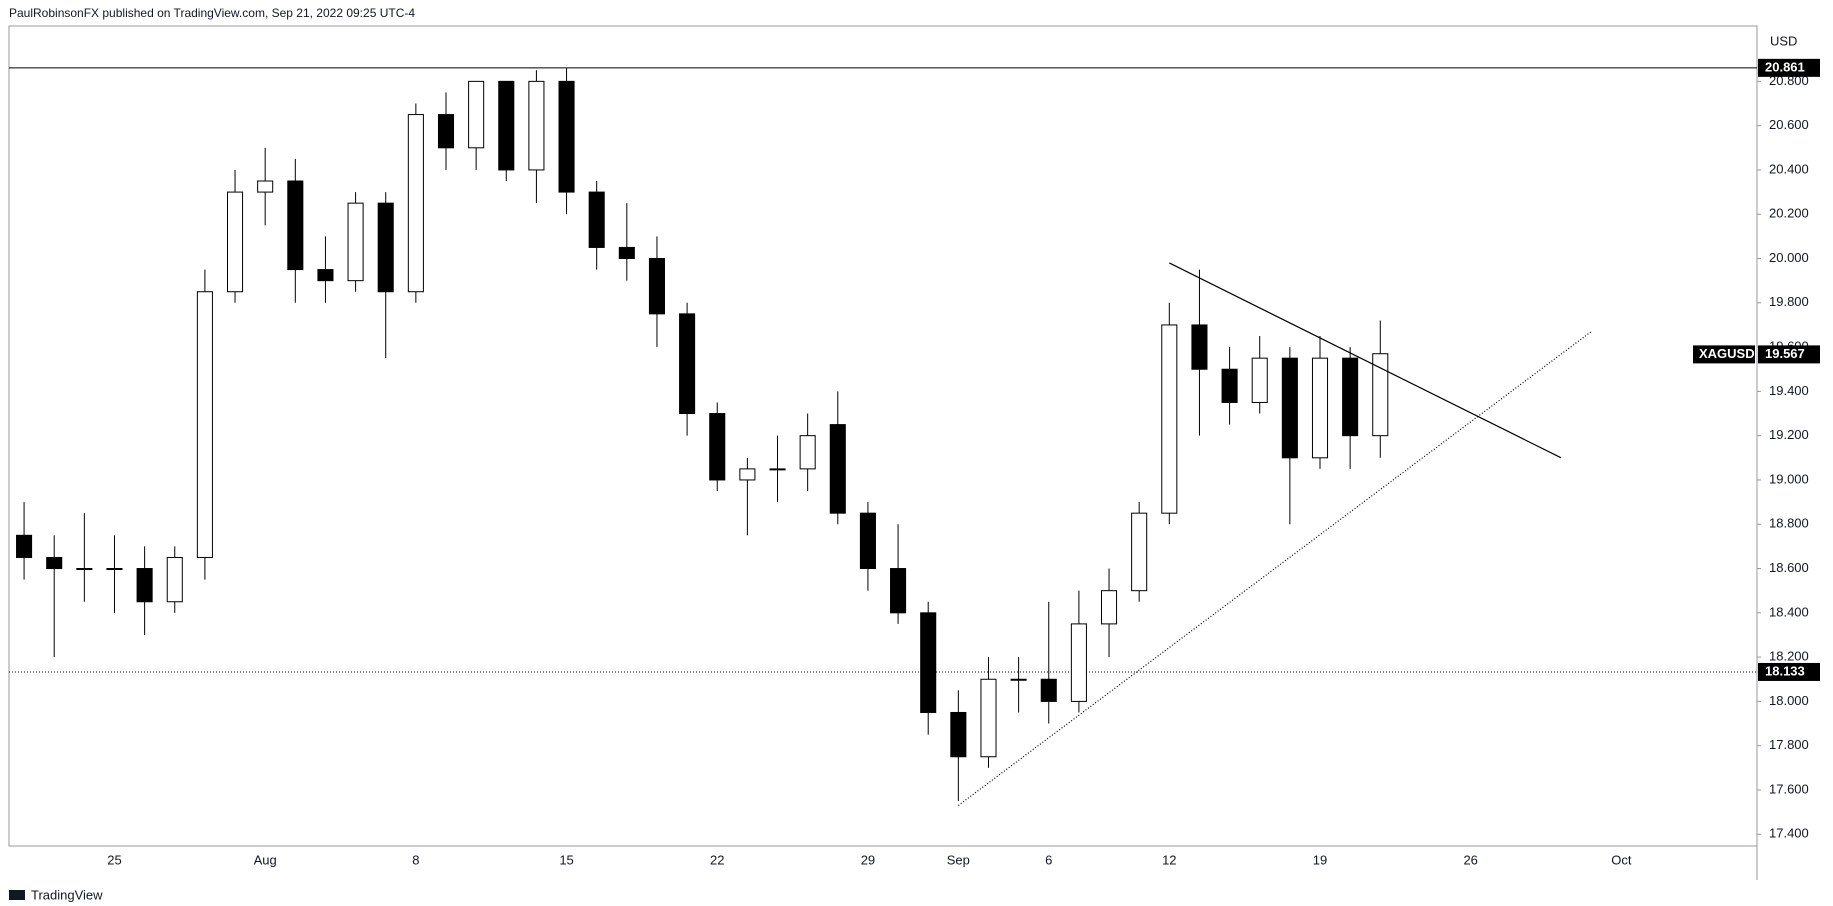  Describe the element at coordinates (1621, 859) in the screenshot. I see `x-tick-label: Oct` at that location.